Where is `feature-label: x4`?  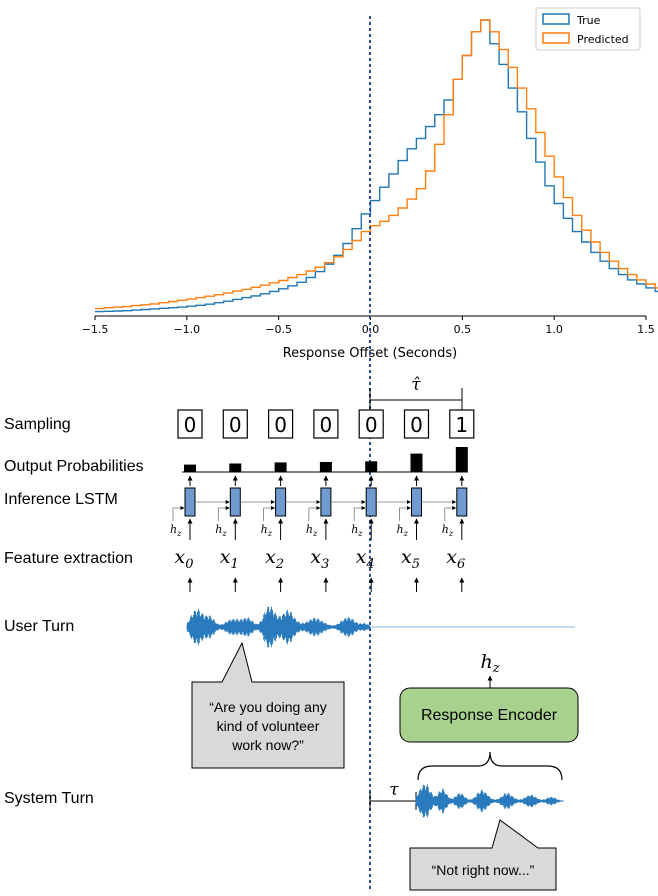
feature-label: x4 is located at coordinates (365, 559).